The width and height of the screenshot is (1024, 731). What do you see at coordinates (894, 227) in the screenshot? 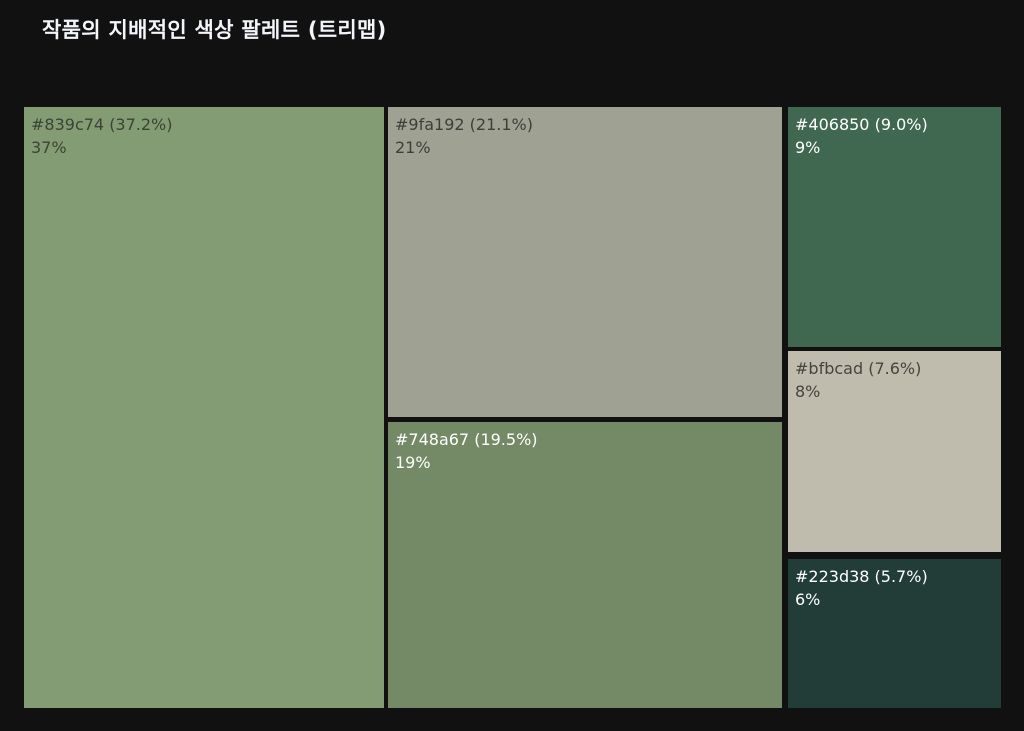
I see `treemap-cell-406850: #406850 (9.0%) 9%` at bounding box center [894, 227].